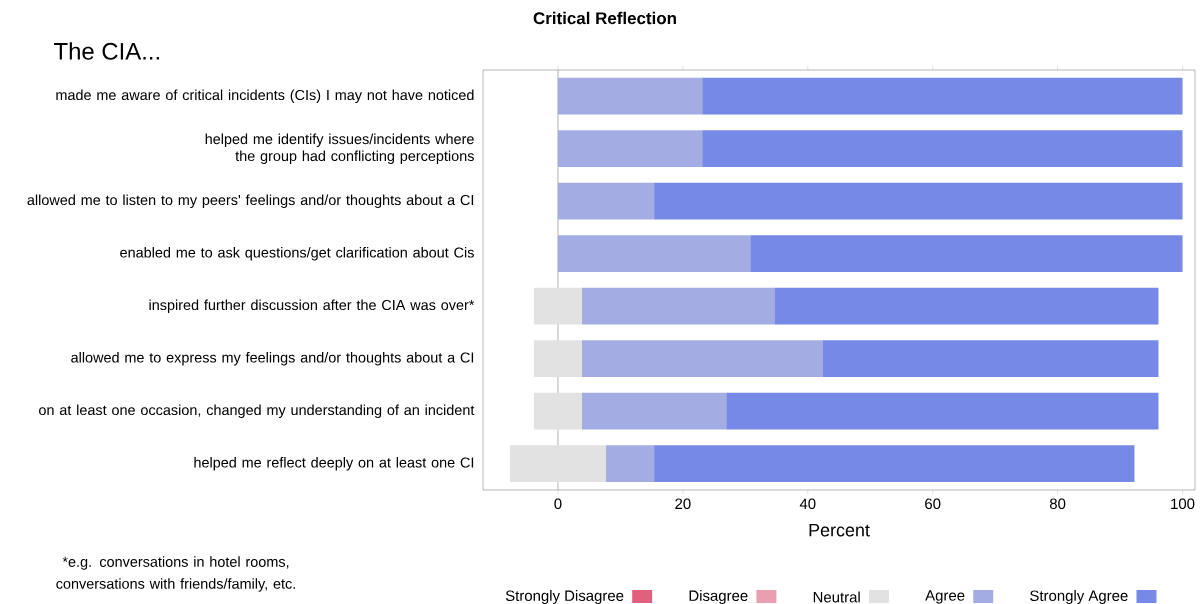  What do you see at coordinates (334, 464) in the screenshot?
I see `y-tick-label: helped me reflect deeply on at least one CI` at bounding box center [334, 464].